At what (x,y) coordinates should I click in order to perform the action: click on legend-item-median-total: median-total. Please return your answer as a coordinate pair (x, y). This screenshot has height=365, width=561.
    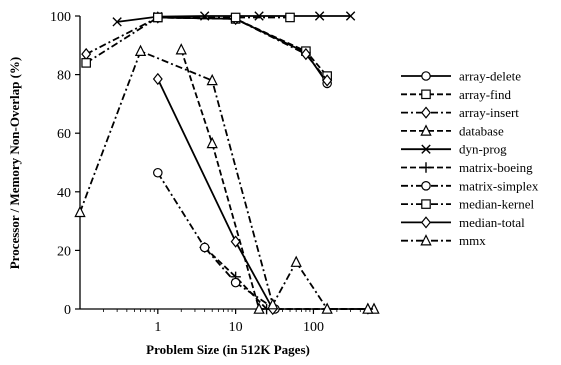
    Looking at the image, I should click on (463, 222).